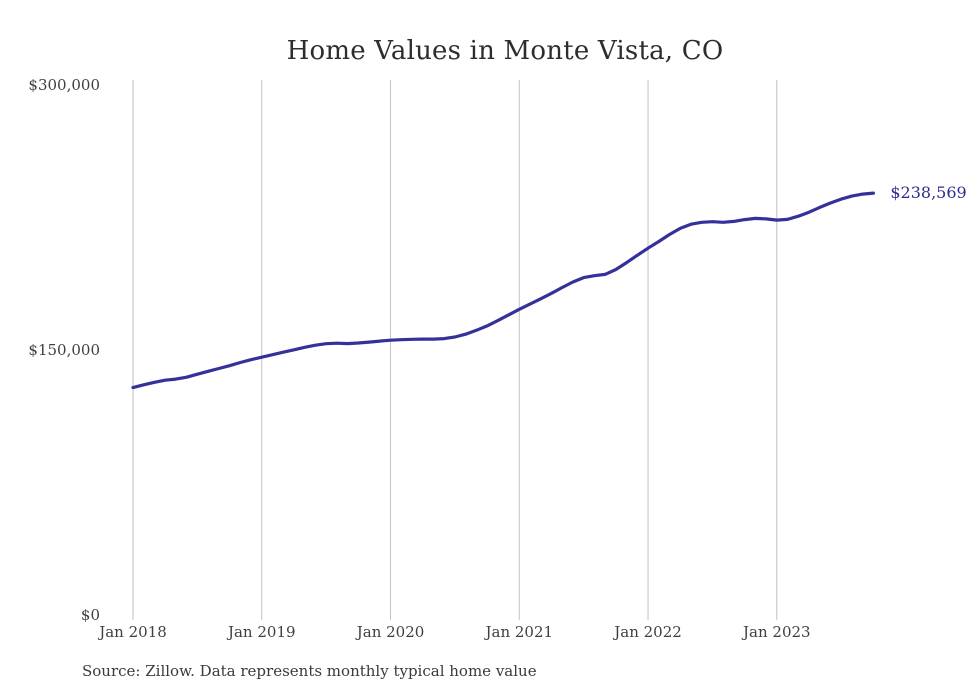  Describe the element at coordinates (64, 84) in the screenshot. I see `y-tick-label: $300,000` at that location.